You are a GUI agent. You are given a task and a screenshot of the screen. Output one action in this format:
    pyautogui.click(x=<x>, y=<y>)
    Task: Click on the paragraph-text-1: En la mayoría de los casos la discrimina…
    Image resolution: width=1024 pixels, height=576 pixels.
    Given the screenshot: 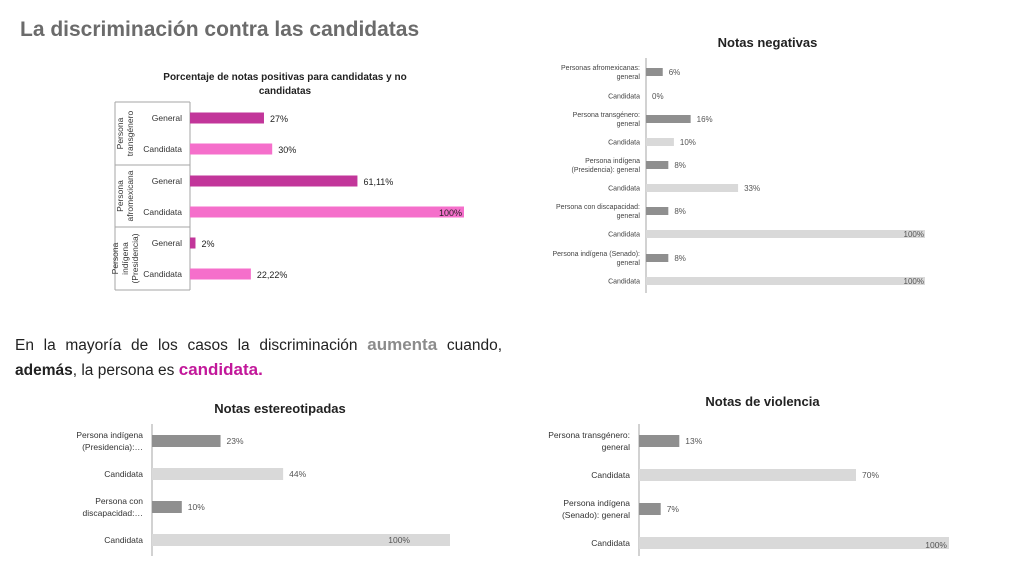 What is the action you would take?
    pyautogui.click(x=186, y=345)
    